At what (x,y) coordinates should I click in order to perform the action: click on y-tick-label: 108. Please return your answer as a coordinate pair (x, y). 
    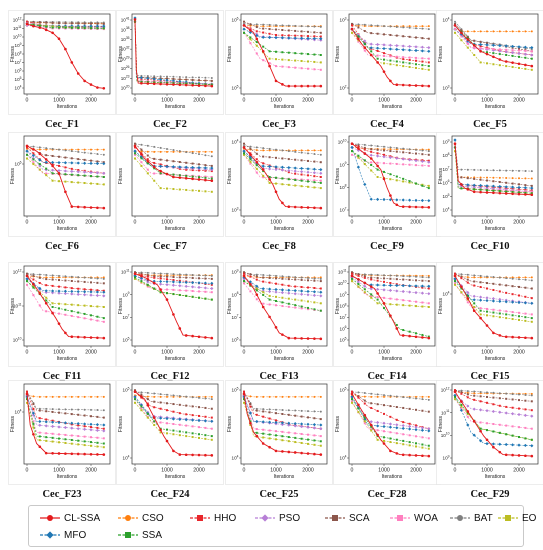
    Looking at the image, I should click on (446, 155).